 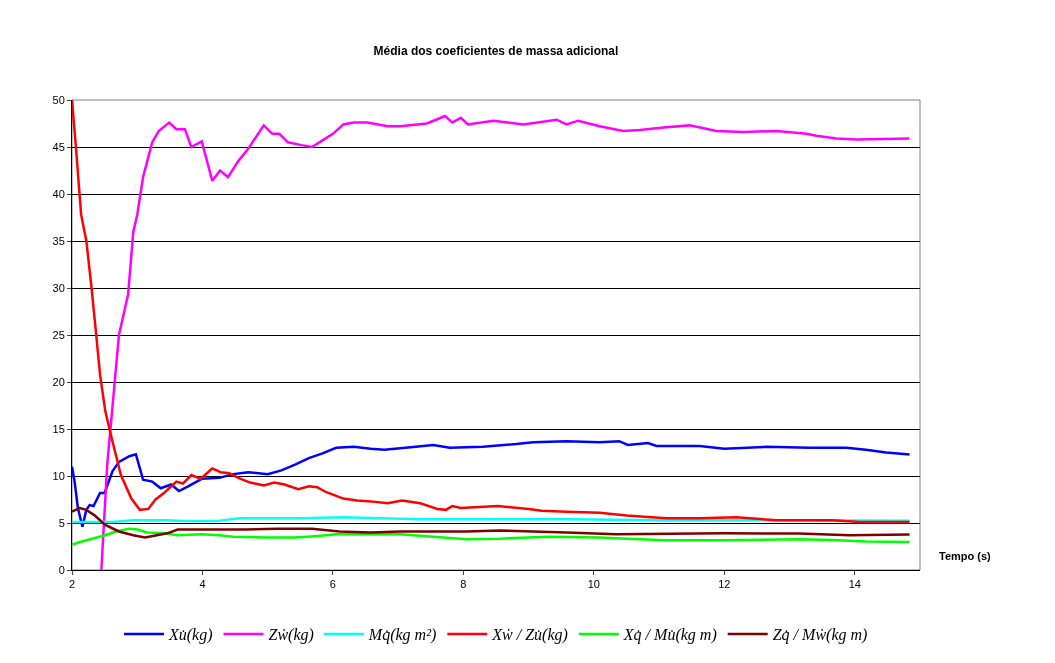 What do you see at coordinates (529, 635) in the screenshot?
I see `legend-label: Xẇ / Zu̇(kg)` at bounding box center [529, 635].